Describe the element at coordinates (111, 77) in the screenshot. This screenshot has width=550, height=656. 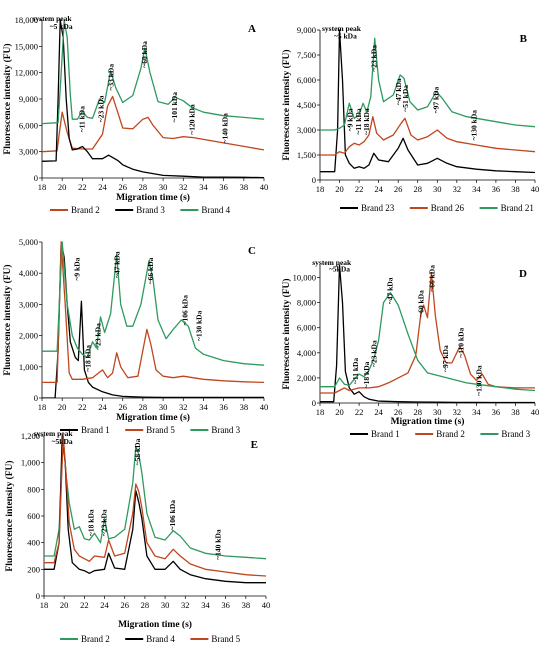
I see `annotation: ~33 kDa` at that location.